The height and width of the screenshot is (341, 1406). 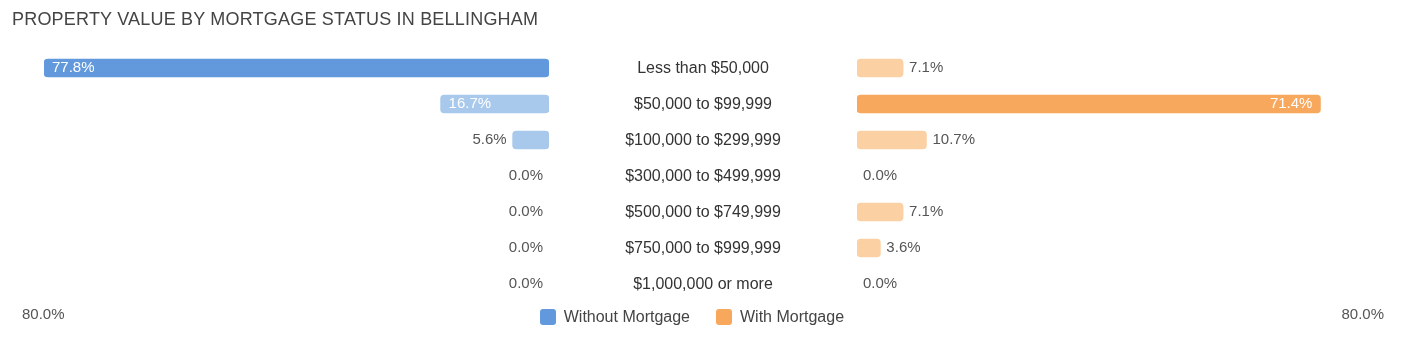 What do you see at coordinates (703, 247) in the screenshot?
I see `y-tick-label: $750,000 to $999,999` at bounding box center [703, 247].